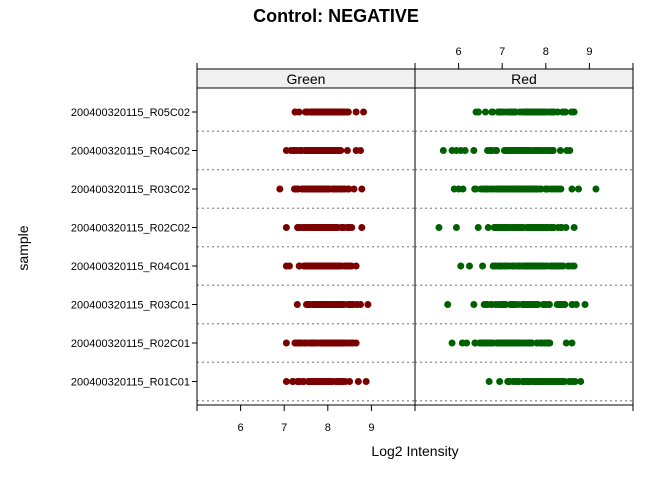  What do you see at coordinates (284, 428) in the screenshot?
I see `x-tick-label: 7` at bounding box center [284, 428].